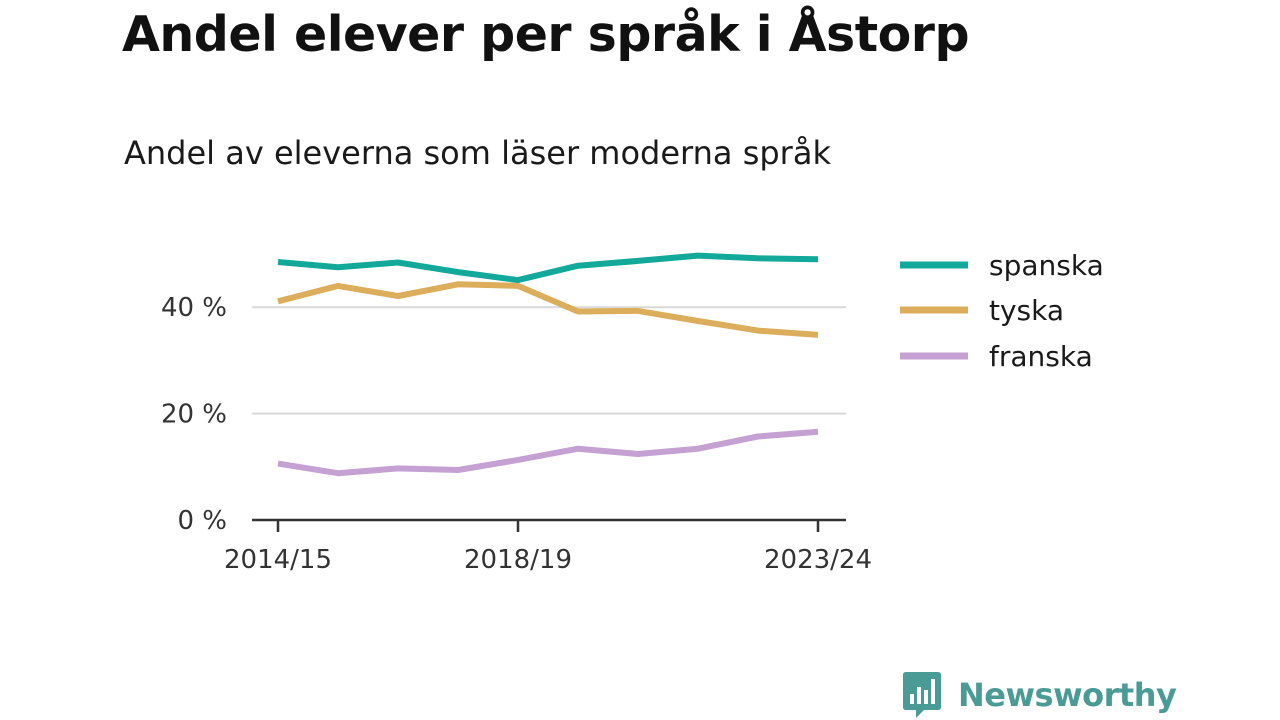 This screenshot has height=720, width=1280. Describe the element at coordinates (546, 34) in the screenshot. I see `chart-title: Andel elever per språk i Åstorp` at that location.